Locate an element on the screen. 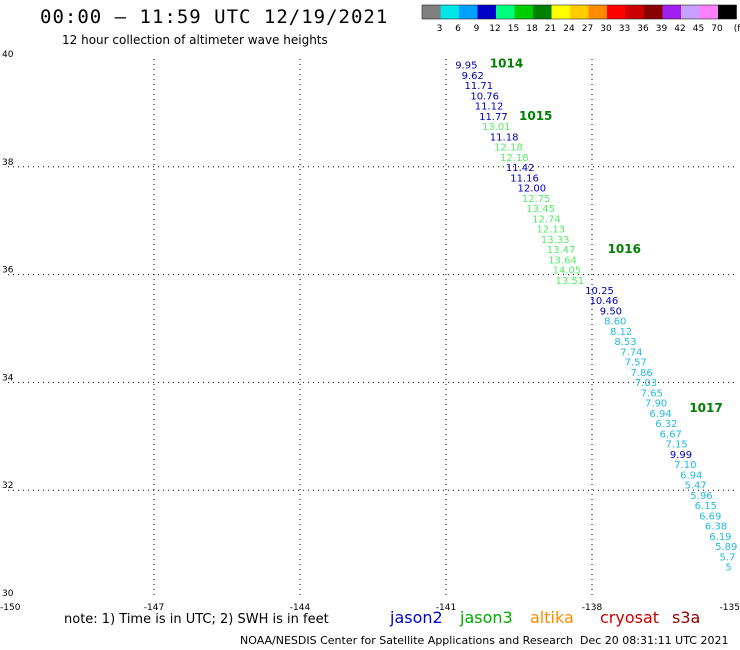 Image resolution: width=740 pixels, height=650 pixels. data-label: 8.12 is located at coordinates (621, 332).